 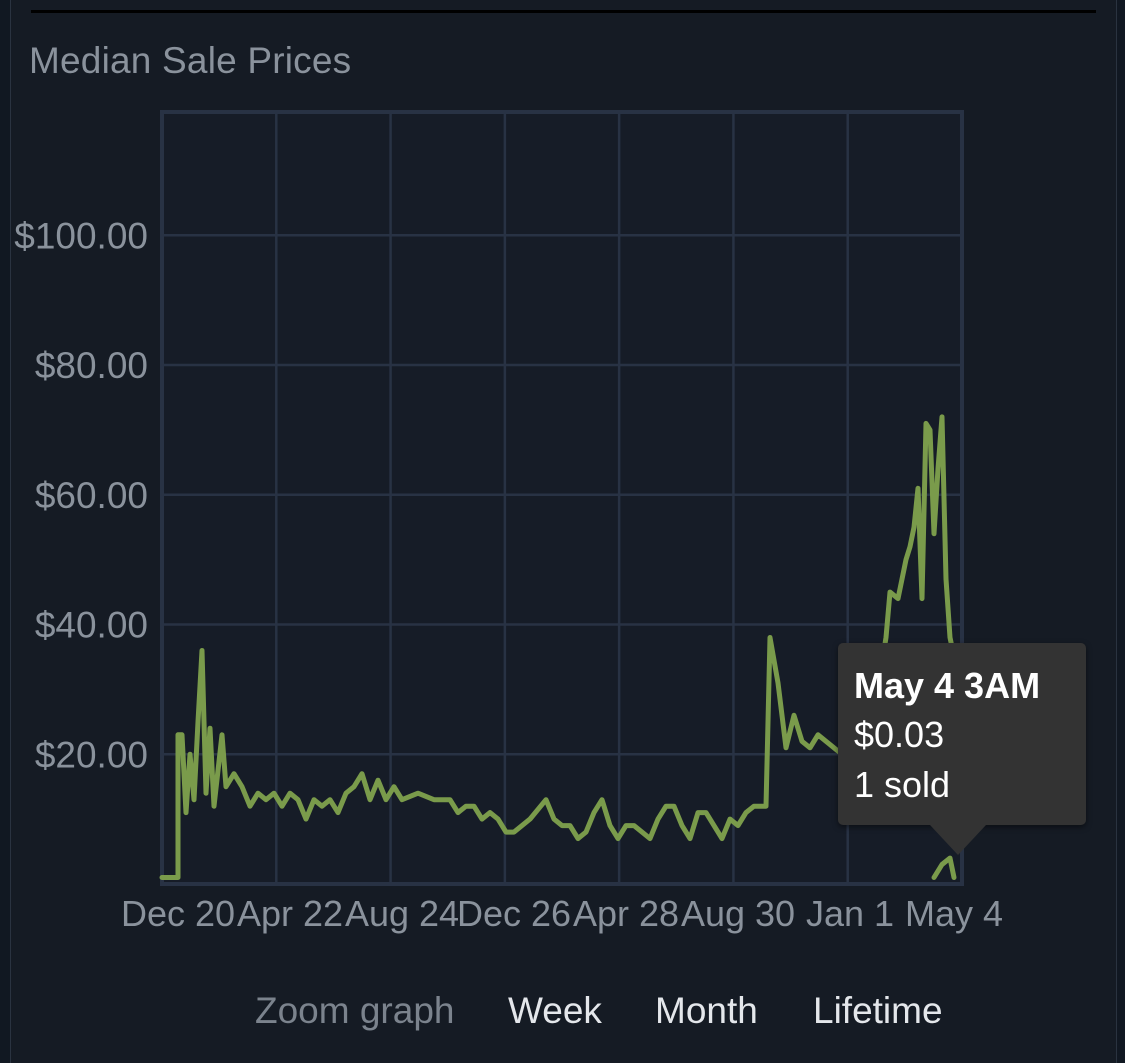 What do you see at coordinates (91, 625) in the screenshot?
I see `y-tick-label: $40.00` at bounding box center [91, 625].